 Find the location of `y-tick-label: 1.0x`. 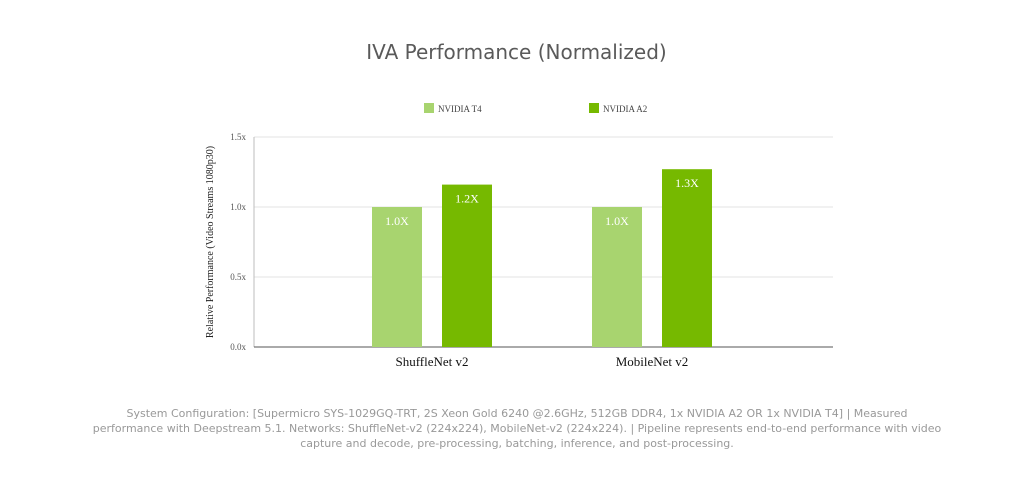

y-tick-label: 1.0x is located at coordinates (238, 207).